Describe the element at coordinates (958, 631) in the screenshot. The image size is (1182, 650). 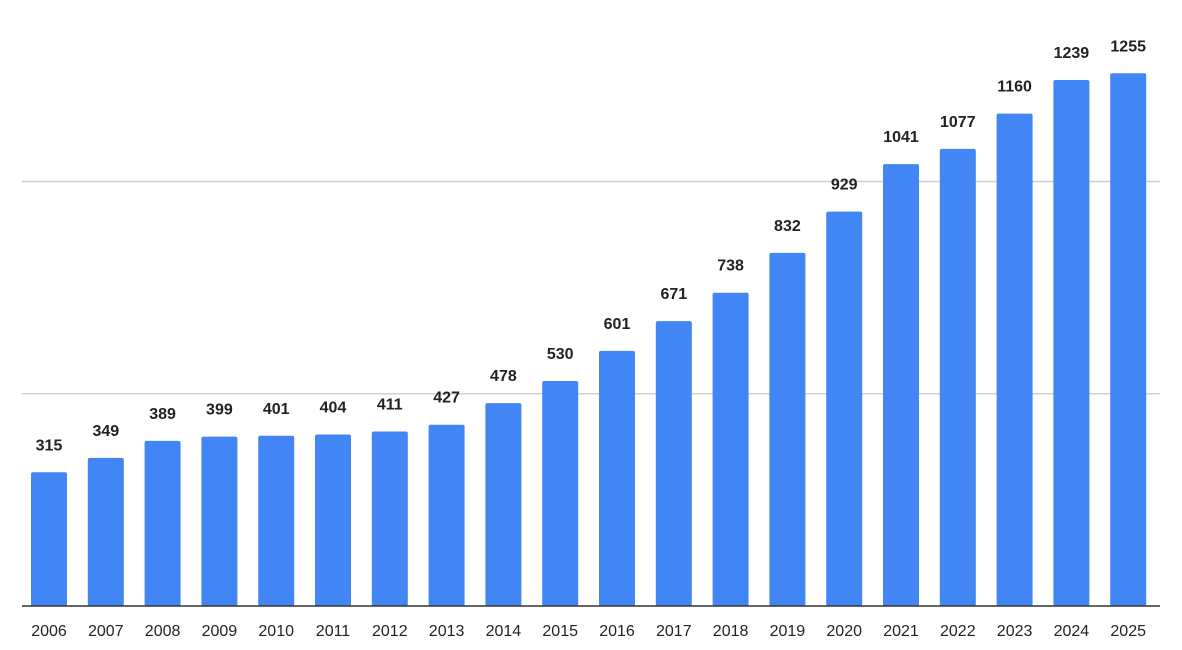
I see `x-tick-2022: 2022` at that location.